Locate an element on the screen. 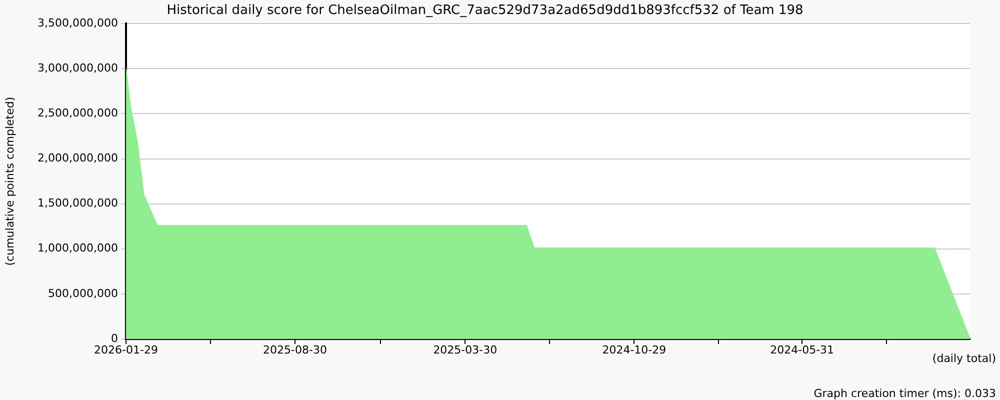  y-tick-label: 1,000,000,000 is located at coordinates (78, 248).